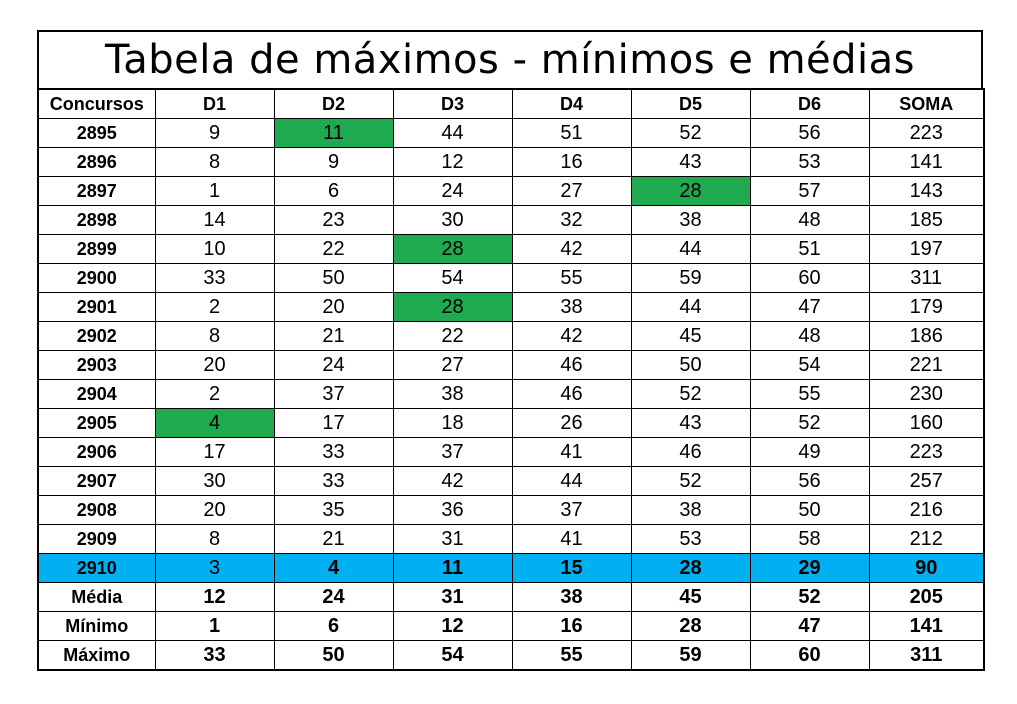 Image resolution: width=1017 pixels, height=704 pixels. What do you see at coordinates (510, 59) in the screenshot?
I see `table-title: Tabela de máximos - mínimos e médias` at bounding box center [510, 59].